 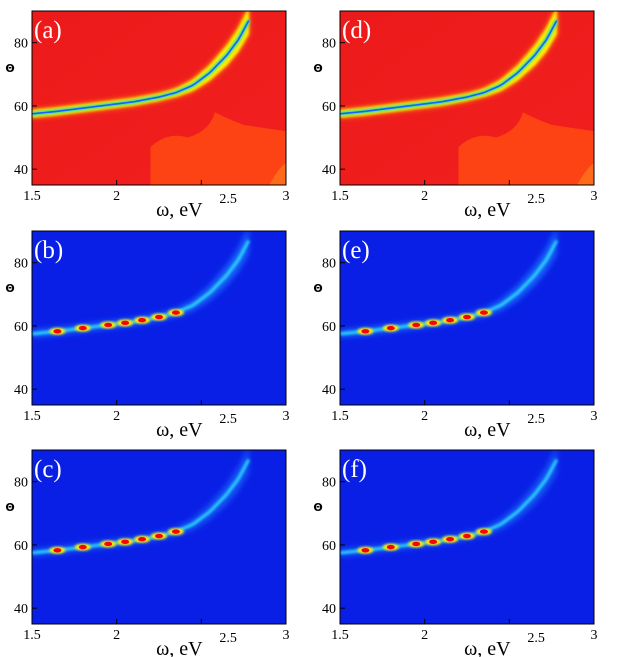 I want to click on panel-label: (e), so click(x=356, y=250).